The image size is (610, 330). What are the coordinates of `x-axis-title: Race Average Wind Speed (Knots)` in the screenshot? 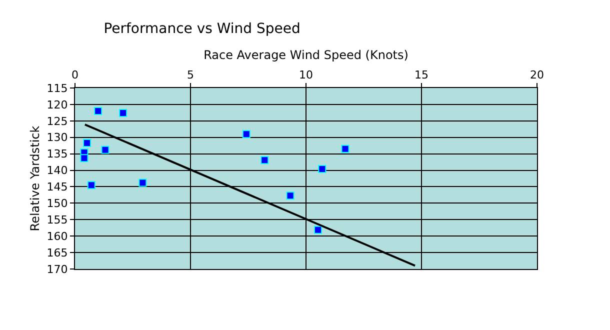 It's located at (306, 55).